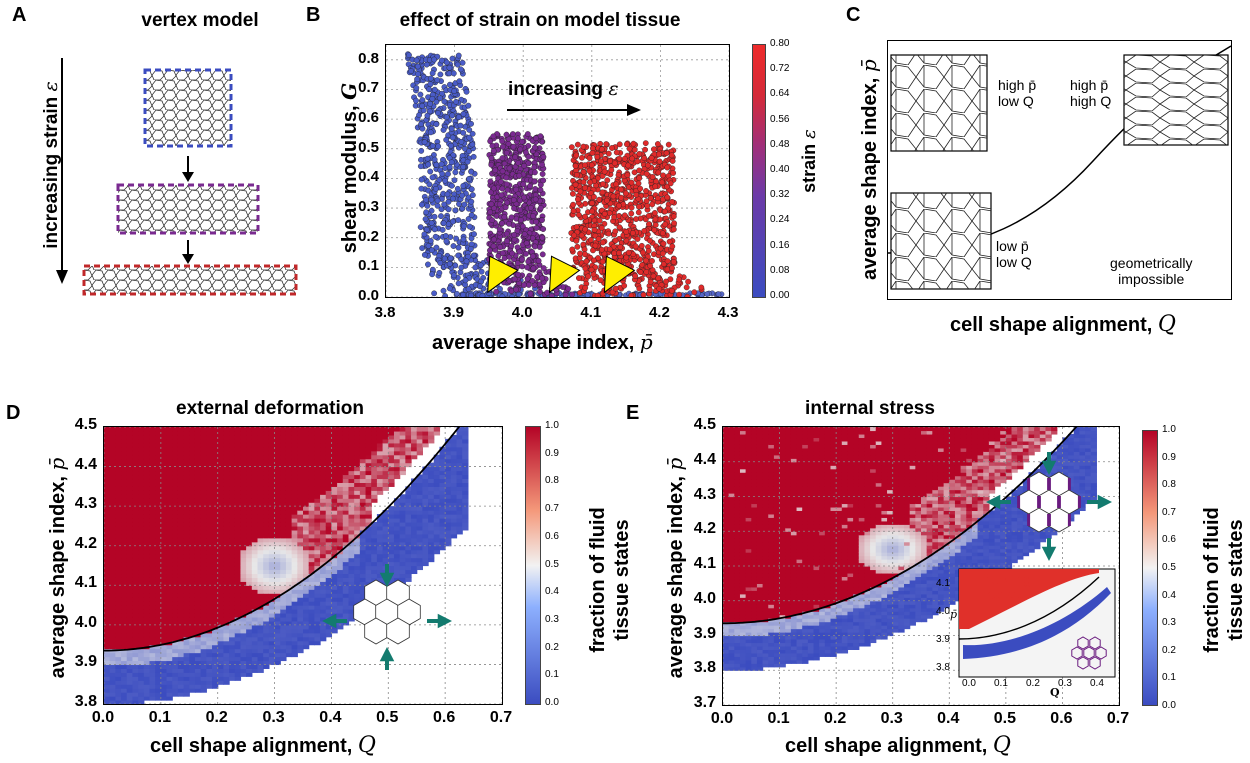 Image resolution: width=1250 pixels, height=763 pixels. What do you see at coordinates (303, 565) in the screenshot?
I see `panel-d-plot-frame` at bounding box center [303, 565].